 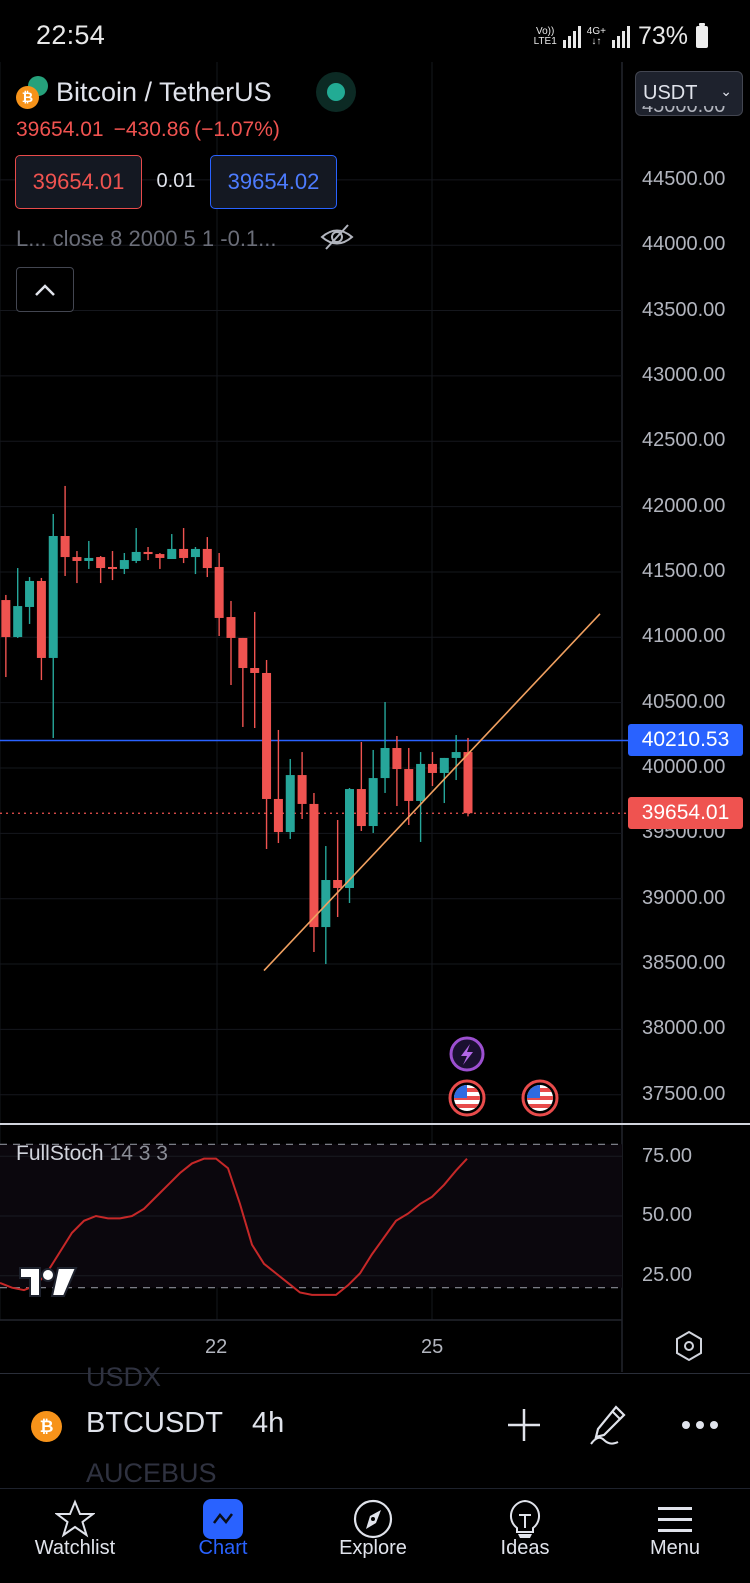 I want to click on price-change-row: 39654.01 −430.86 (−1.07%), so click(x=153, y=130).